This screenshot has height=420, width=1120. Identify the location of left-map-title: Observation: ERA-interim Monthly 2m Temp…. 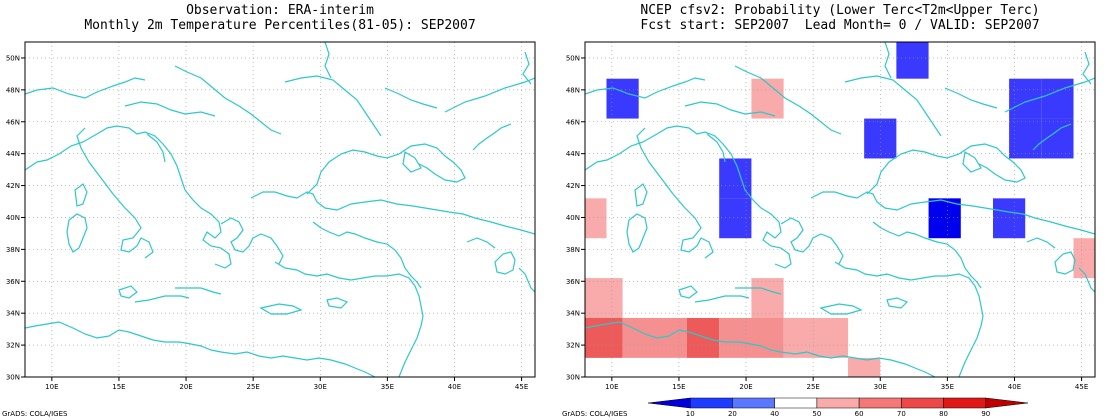
(280, 18).